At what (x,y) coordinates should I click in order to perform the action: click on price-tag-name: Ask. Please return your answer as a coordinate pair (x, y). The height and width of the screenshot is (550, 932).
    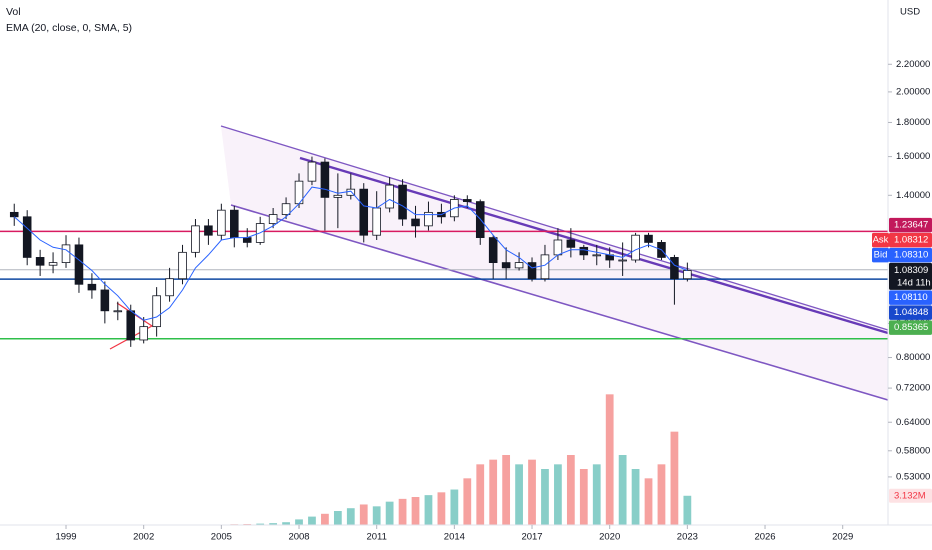
    Looking at the image, I should click on (881, 240).